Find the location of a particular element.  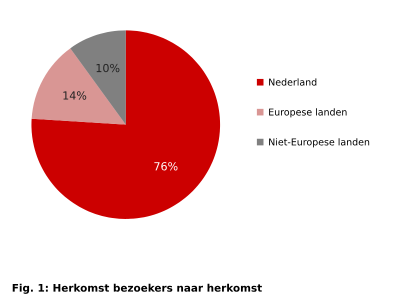

legend-label: Europese landen is located at coordinates (308, 113).